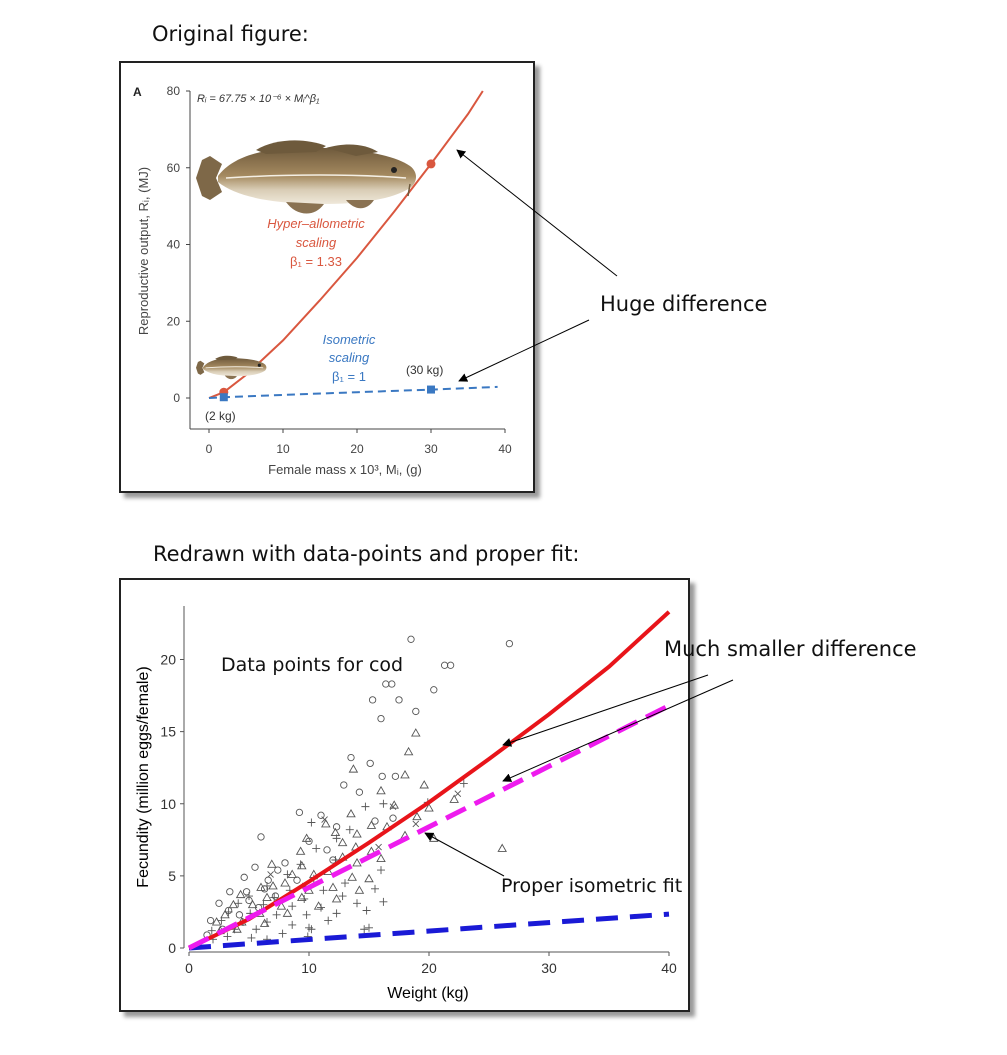  What do you see at coordinates (174, 245) in the screenshot?
I see `top-y-tick-label: 40` at bounding box center [174, 245].